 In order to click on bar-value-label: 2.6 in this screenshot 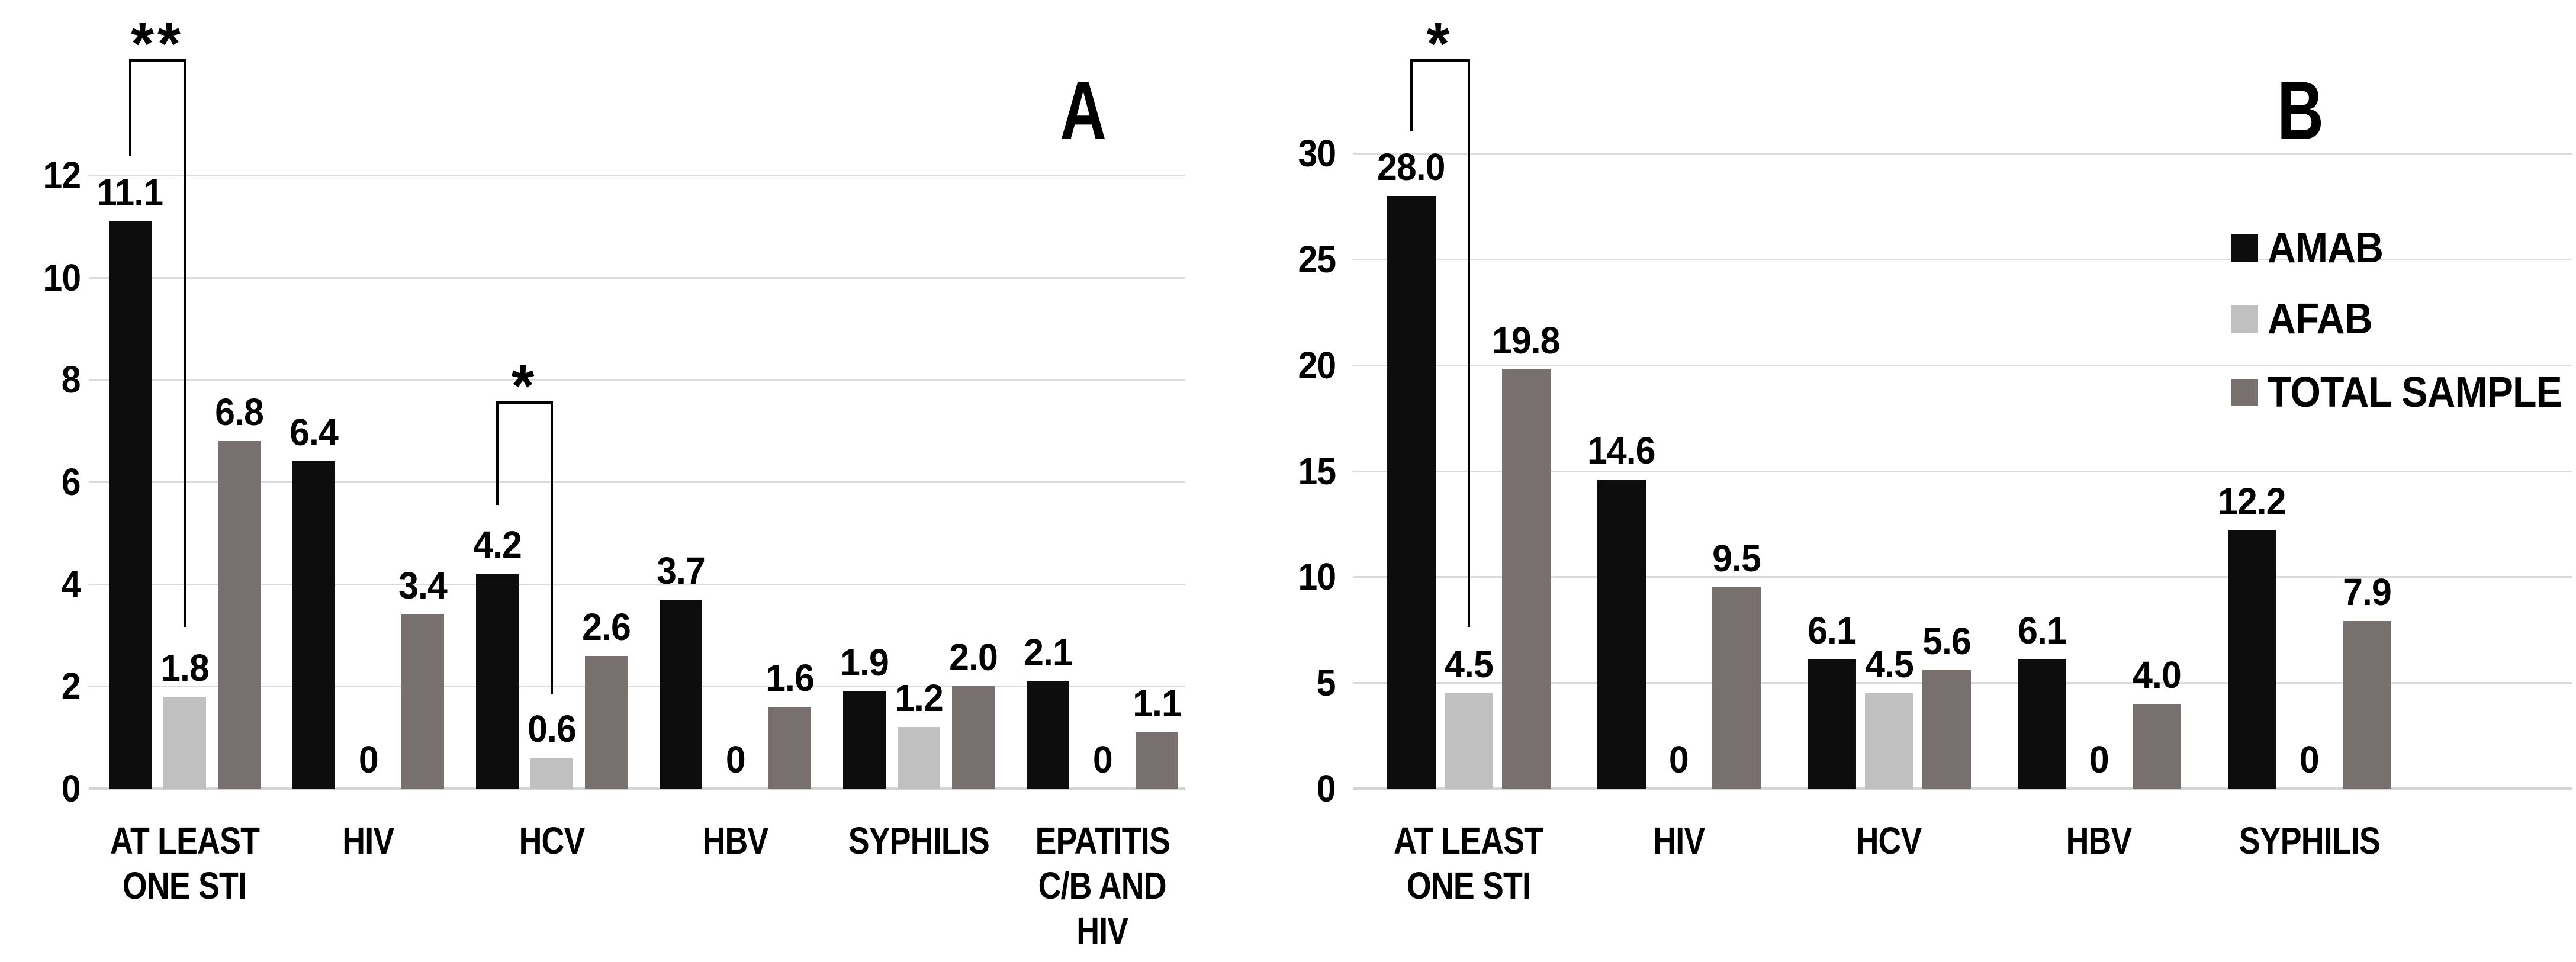, I will do `click(606, 627)`.